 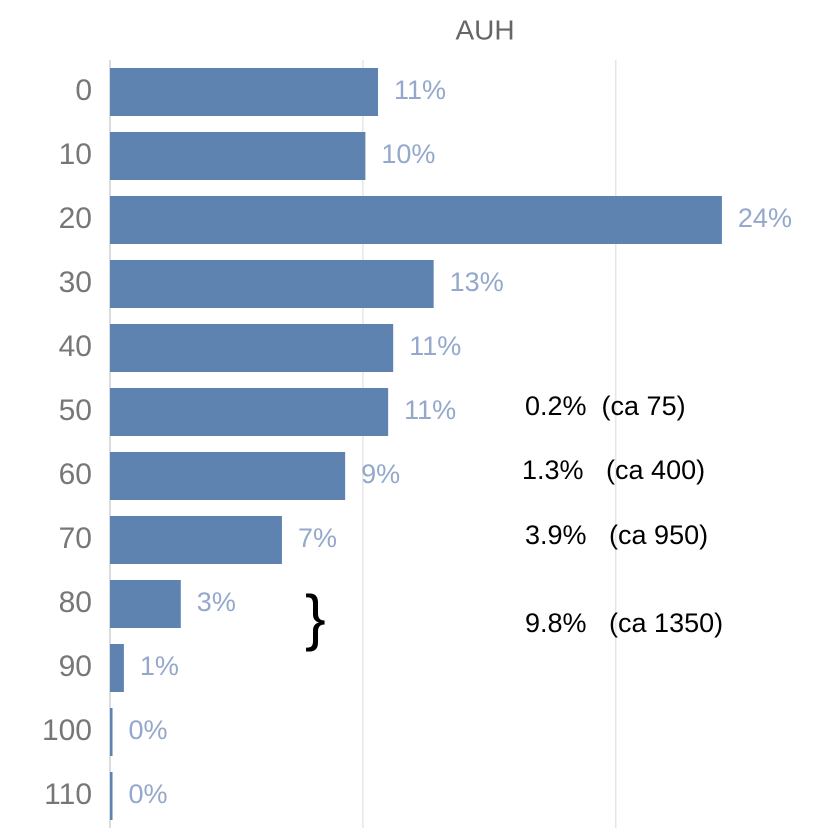 I want to click on value-label: 10%, so click(x=408, y=154).